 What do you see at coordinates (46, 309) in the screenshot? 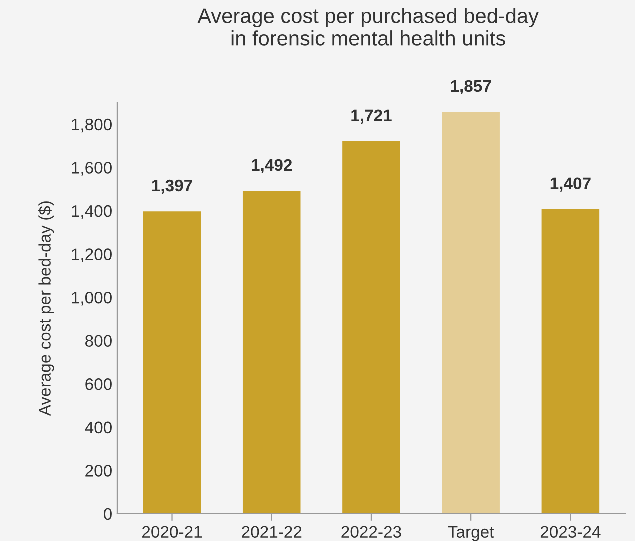
I see `y-axis-title: Average cost per bed-day ($)` at bounding box center [46, 309].